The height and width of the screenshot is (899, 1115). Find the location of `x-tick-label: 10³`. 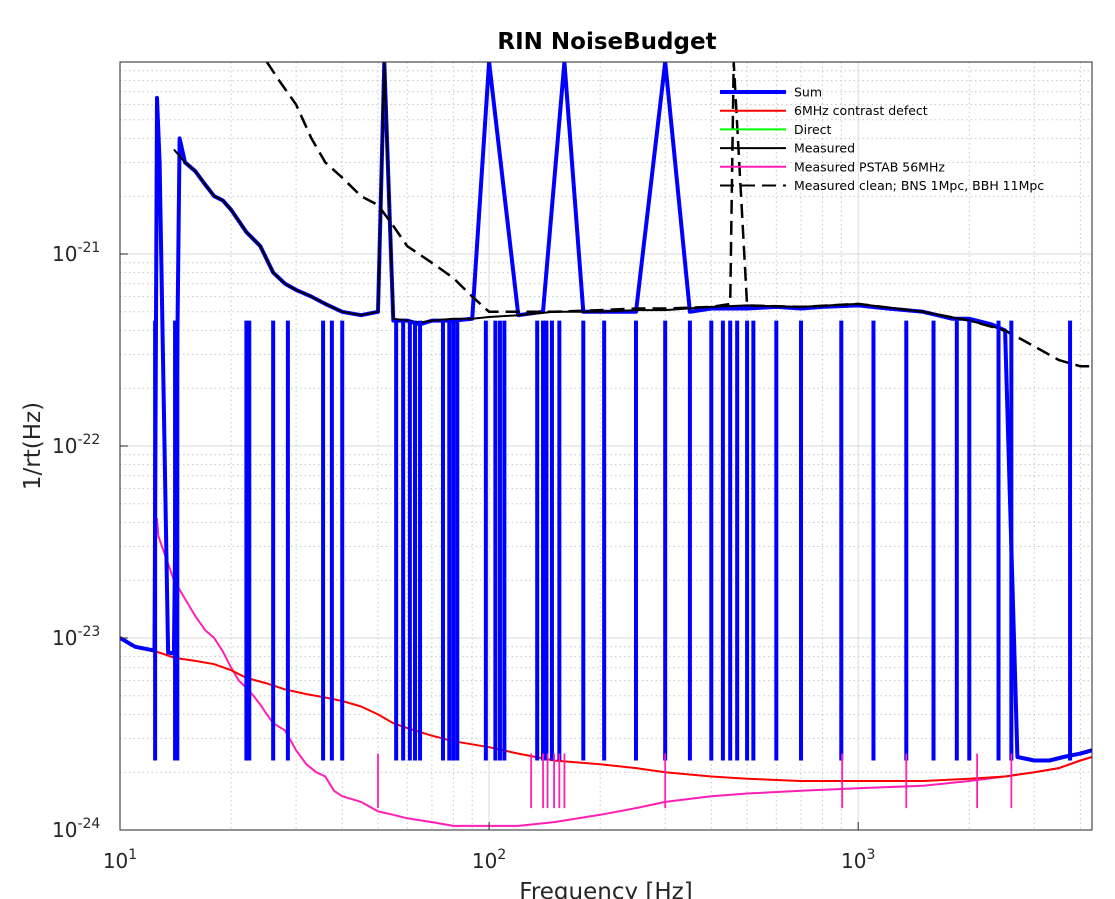

x-tick-label: 10³ is located at coordinates (858, 860).